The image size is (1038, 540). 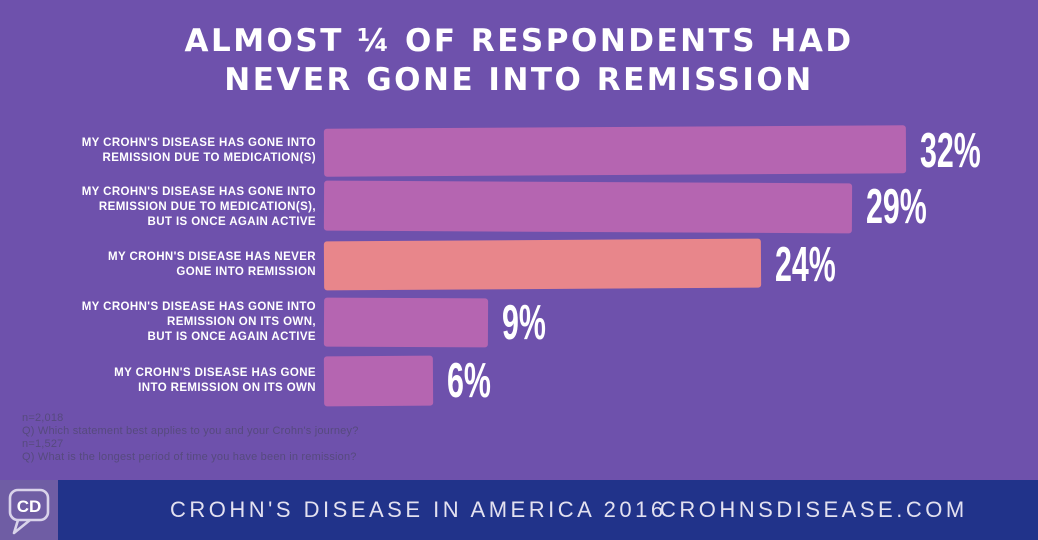 What do you see at coordinates (805, 264) in the screenshot?
I see `bar-value-label: 24%` at bounding box center [805, 264].